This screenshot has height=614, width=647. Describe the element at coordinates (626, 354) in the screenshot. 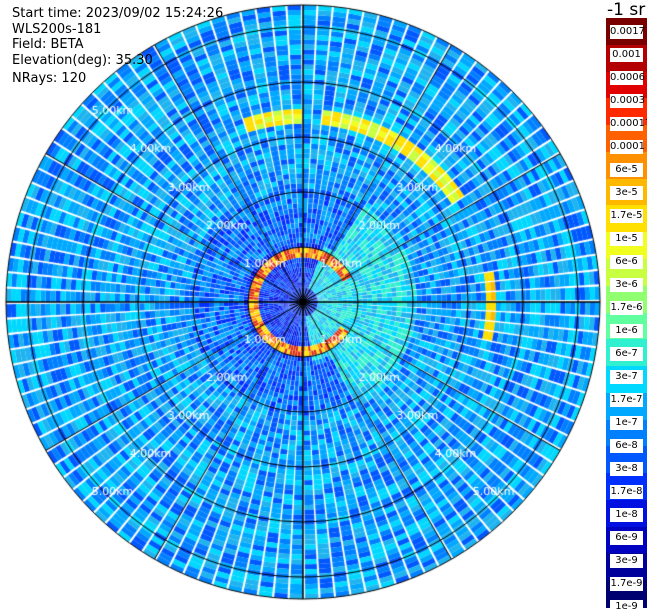

I see `colorbar-tick-label: 6e-7` at that location.